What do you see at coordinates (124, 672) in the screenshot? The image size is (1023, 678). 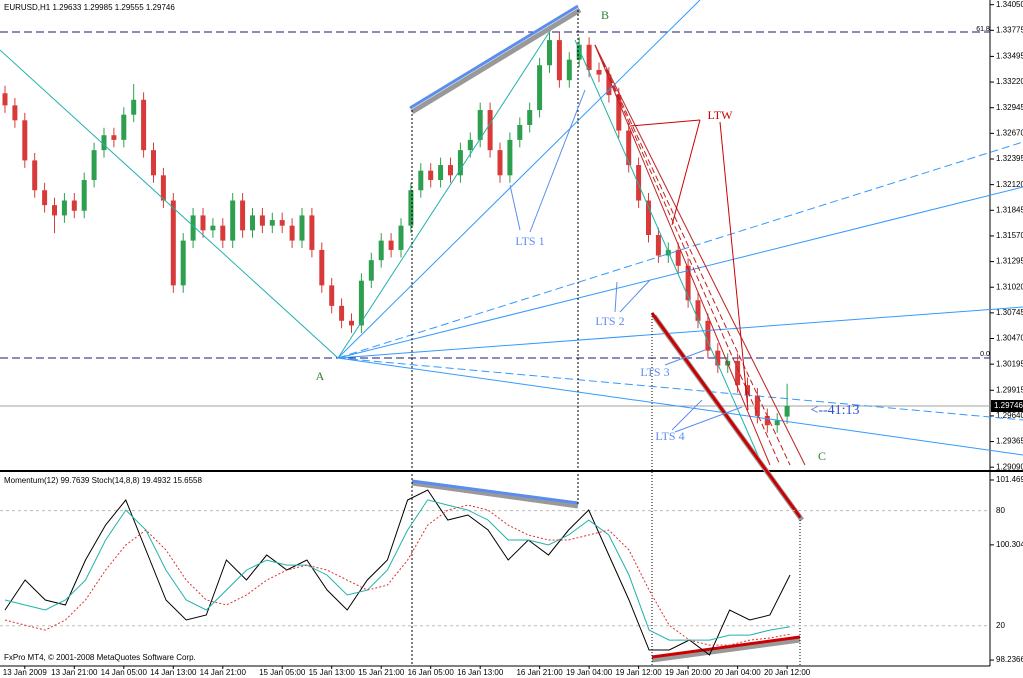 I see `x-tick-label: 14 Jan 05:00` at bounding box center [124, 672].